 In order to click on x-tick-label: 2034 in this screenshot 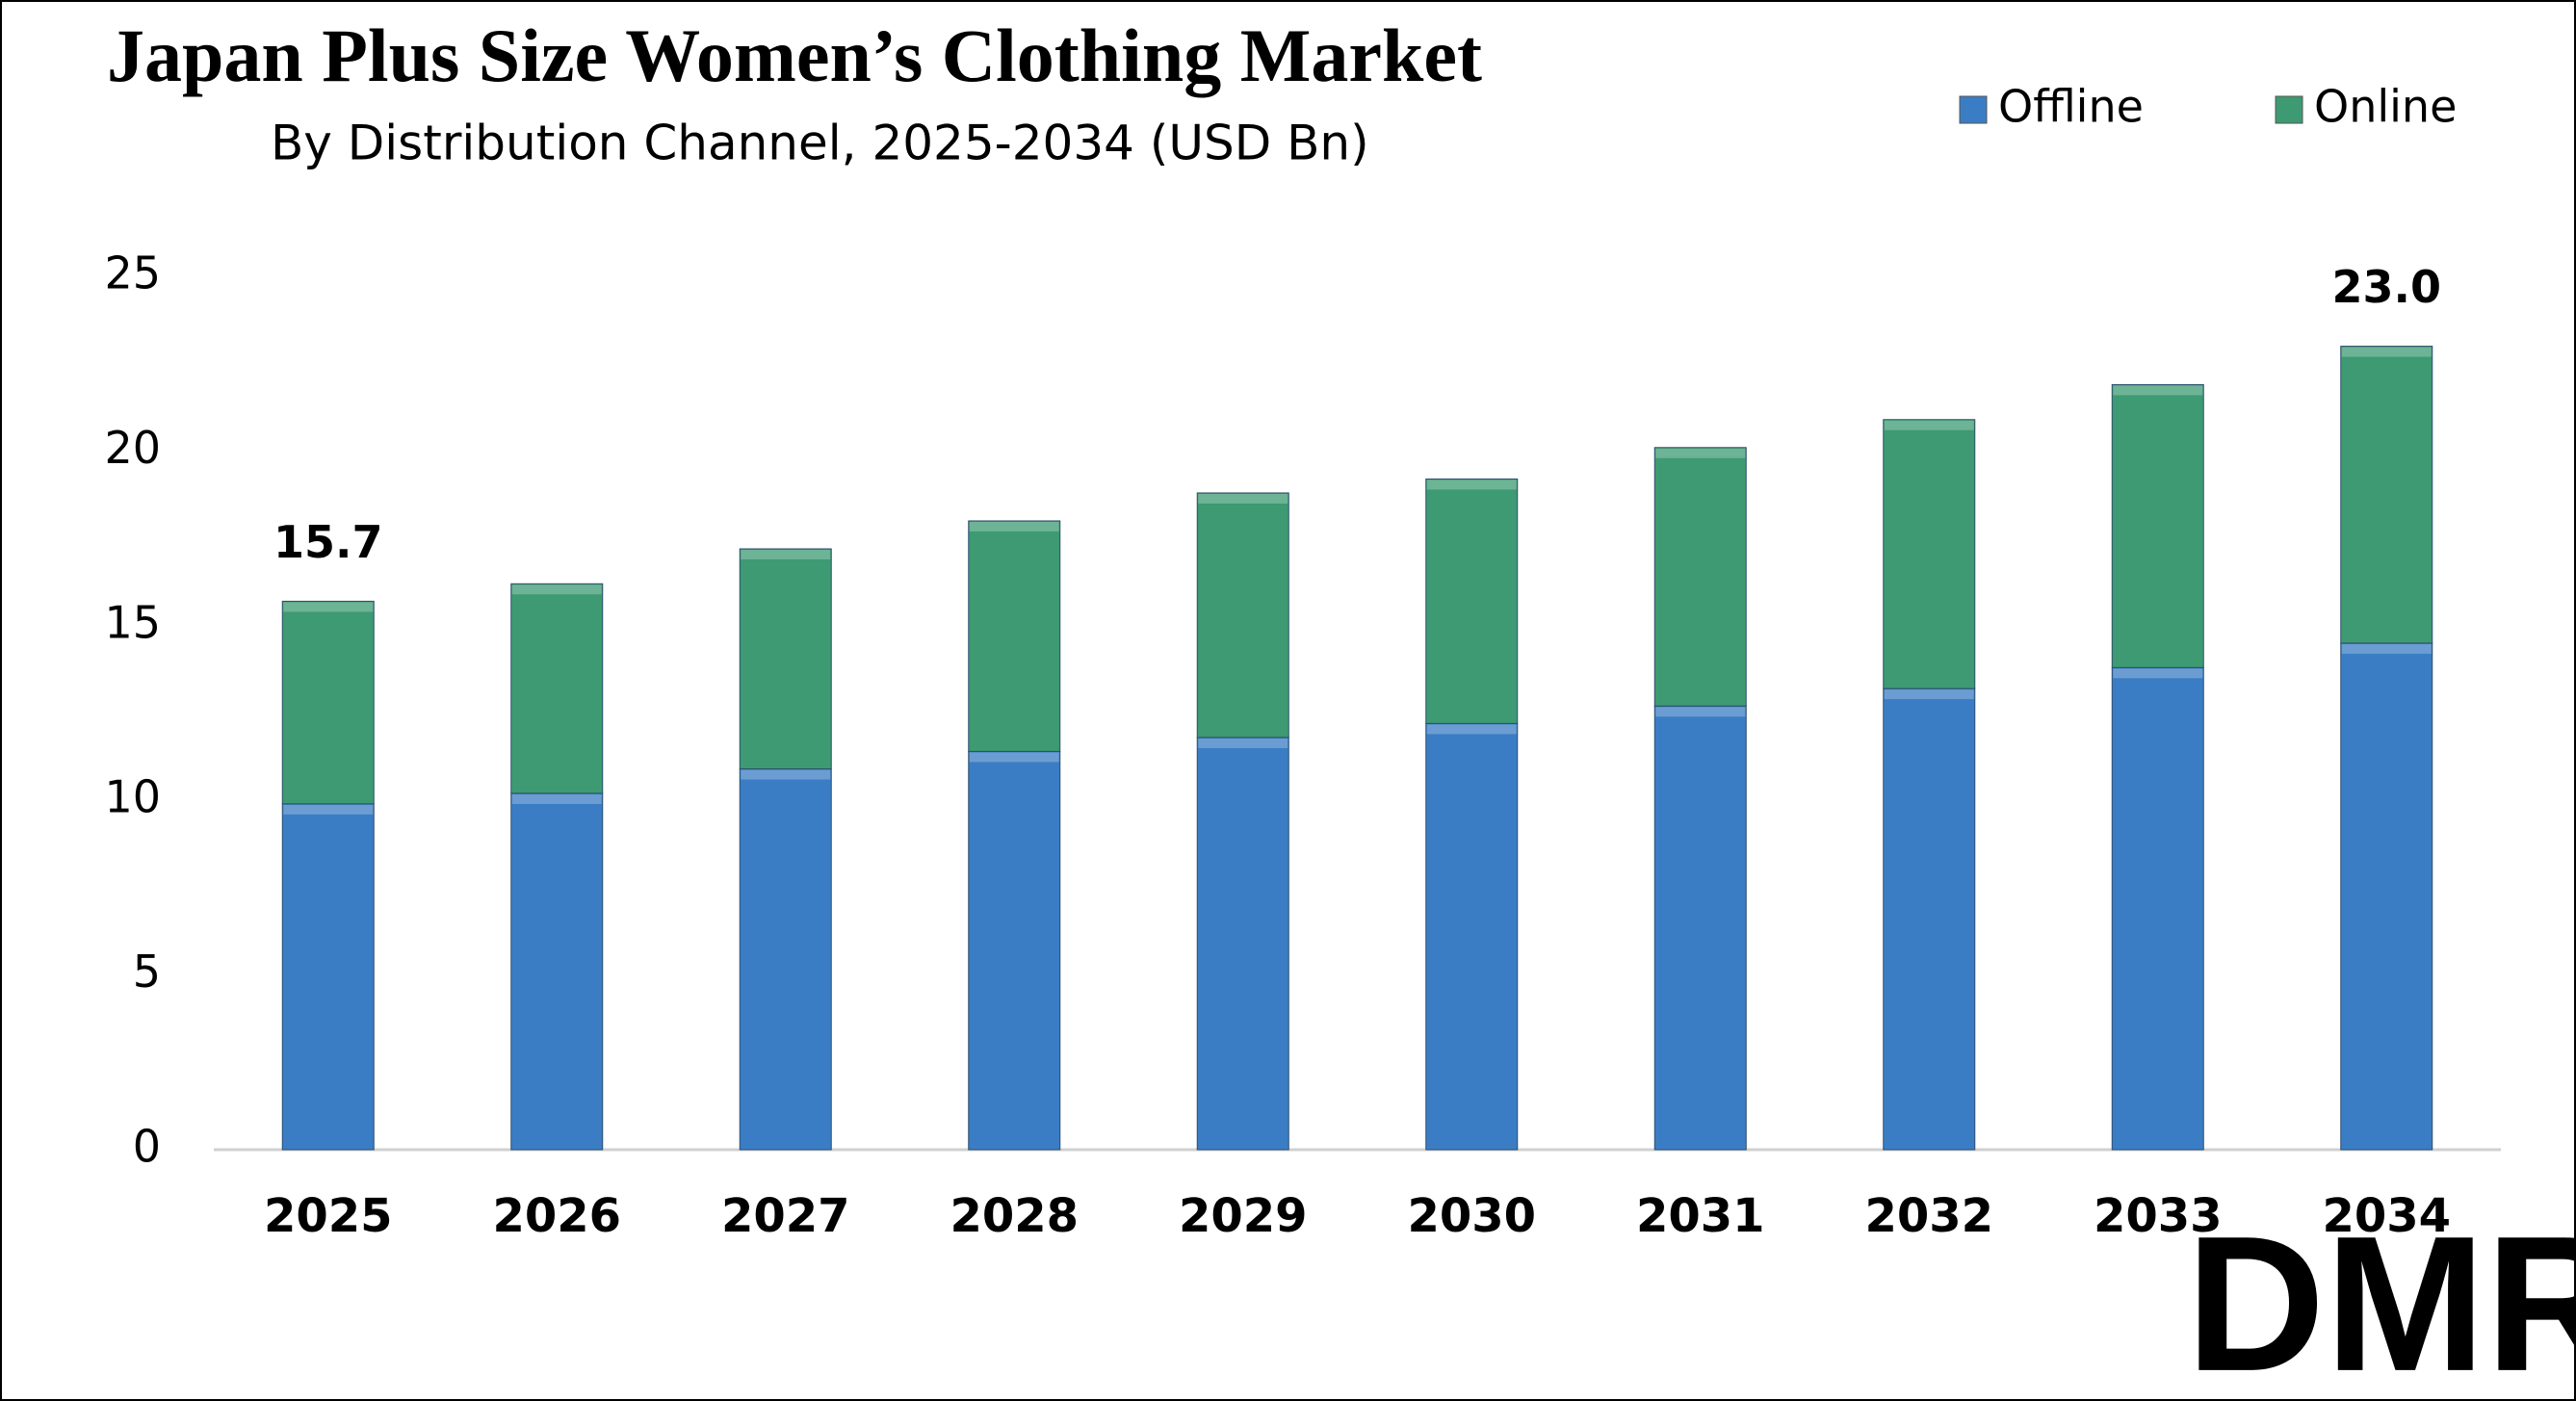, I will do `click(2386, 1216)`.